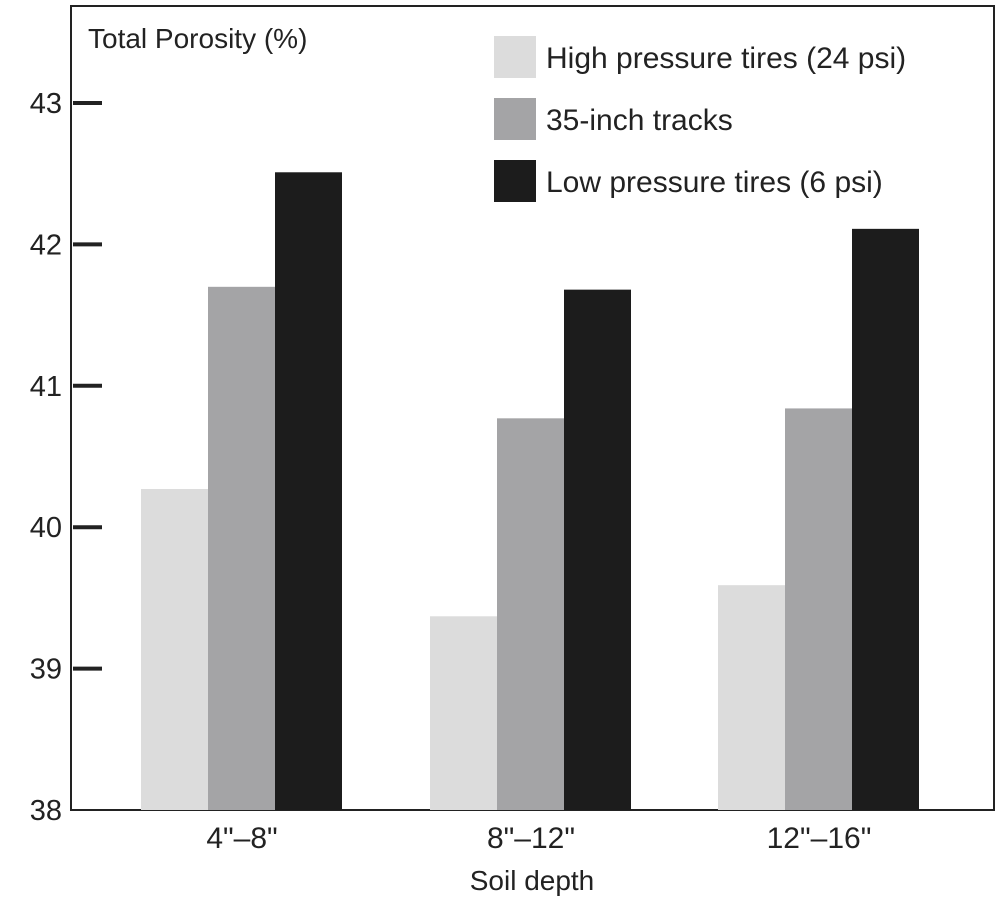 The width and height of the screenshot is (998, 903). What do you see at coordinates (639, 120) in the screenshot?
I see `legend-label-tracks: 35-inch tracks` at bounding box center [639, 120].